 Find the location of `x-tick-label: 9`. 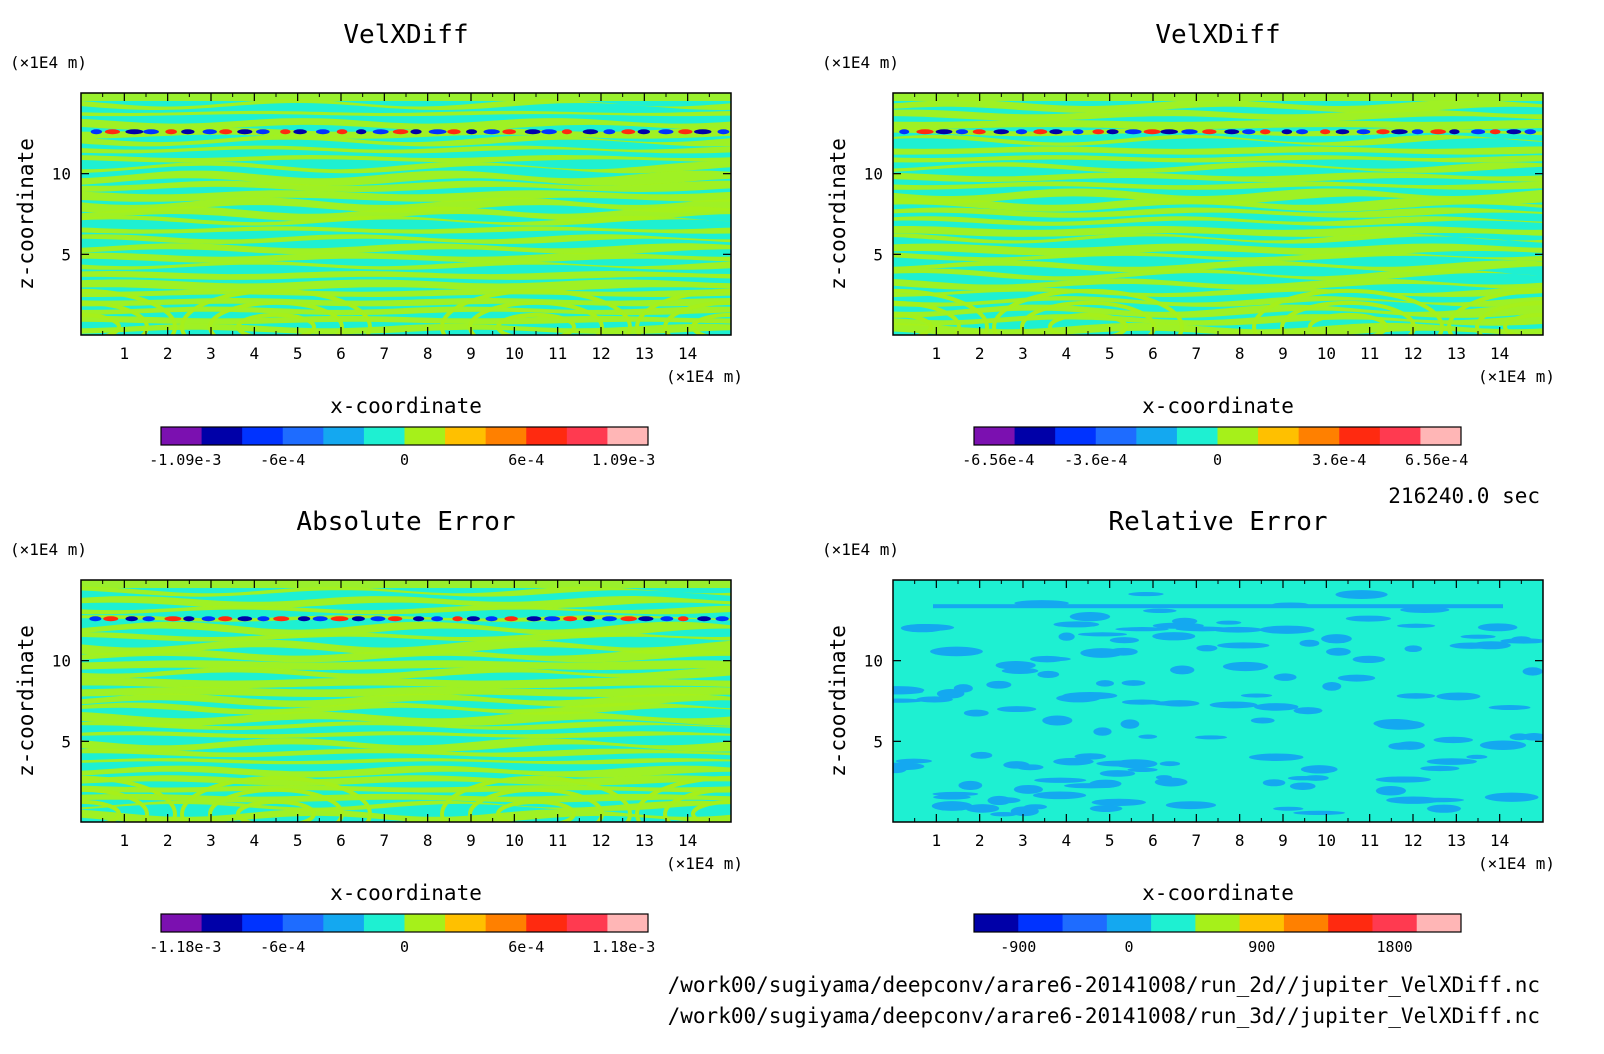

x-tick-label: 9 is located at coordinates (471, 840).